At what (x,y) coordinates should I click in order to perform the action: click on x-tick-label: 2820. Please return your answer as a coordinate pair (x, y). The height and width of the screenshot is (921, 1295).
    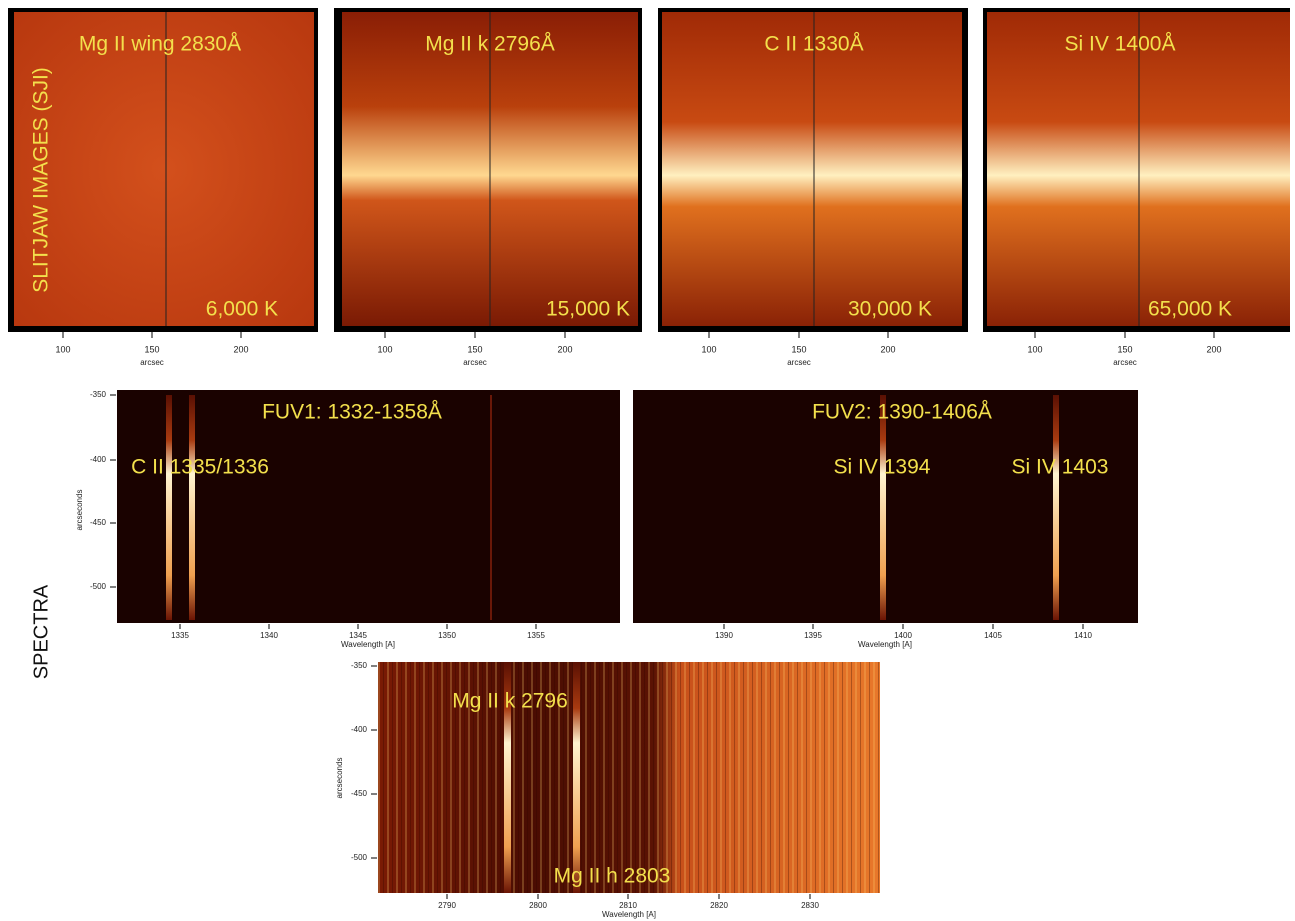
    Looking at the image, I should click on (719, 905).